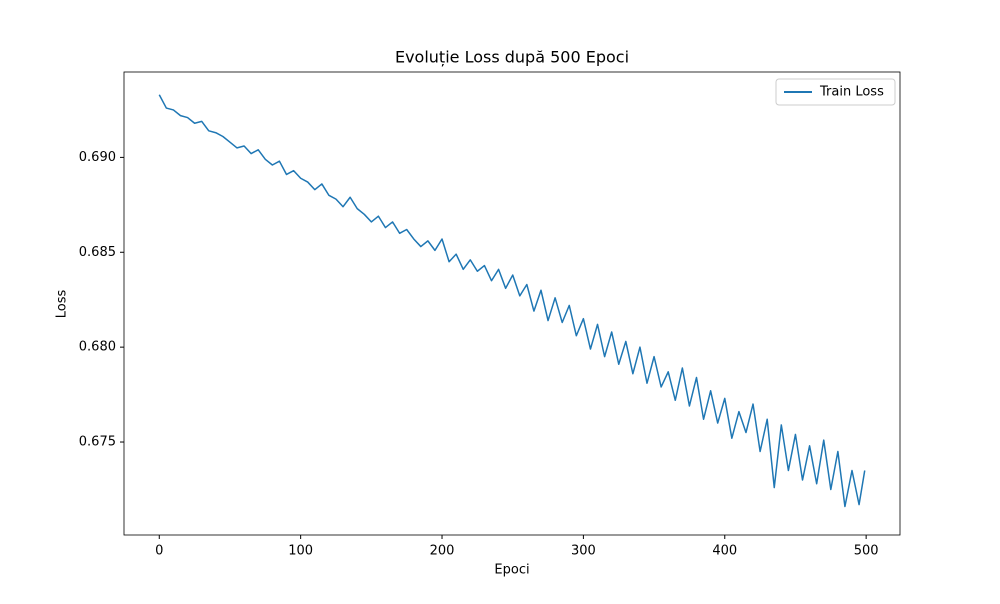 Image resolution: width=1000 pixels, height=604 pixels. What do you see at coordinates (62, 304) in the screenshot?
I see `y-axis-label: Loss` at bounding box center [62, 304].